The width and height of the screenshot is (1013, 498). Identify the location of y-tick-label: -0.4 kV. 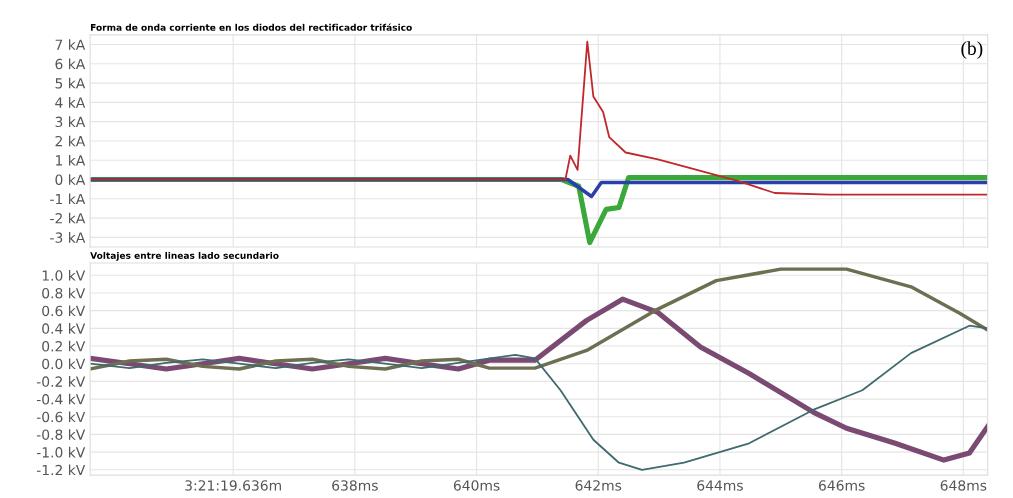
(61, 399).